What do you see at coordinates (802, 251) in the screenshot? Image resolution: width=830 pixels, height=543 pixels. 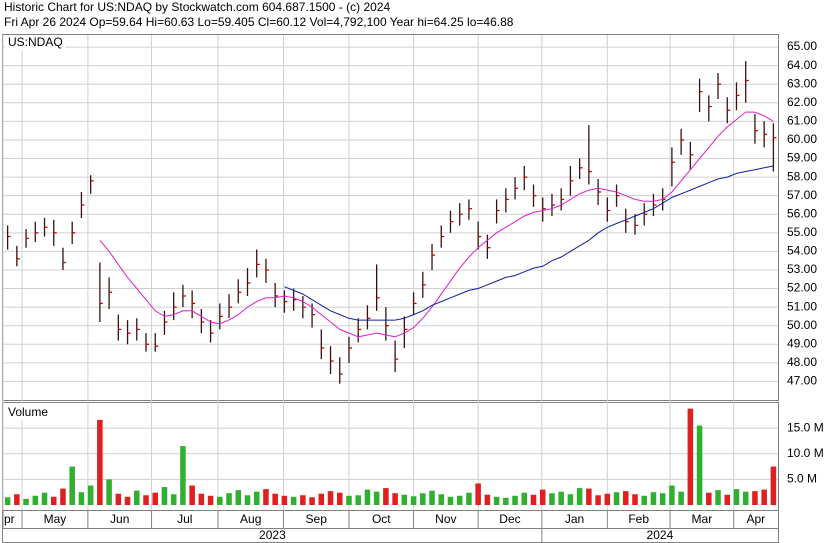 I see `y-tick-label: 54.00` at bounding box center [802, 251].